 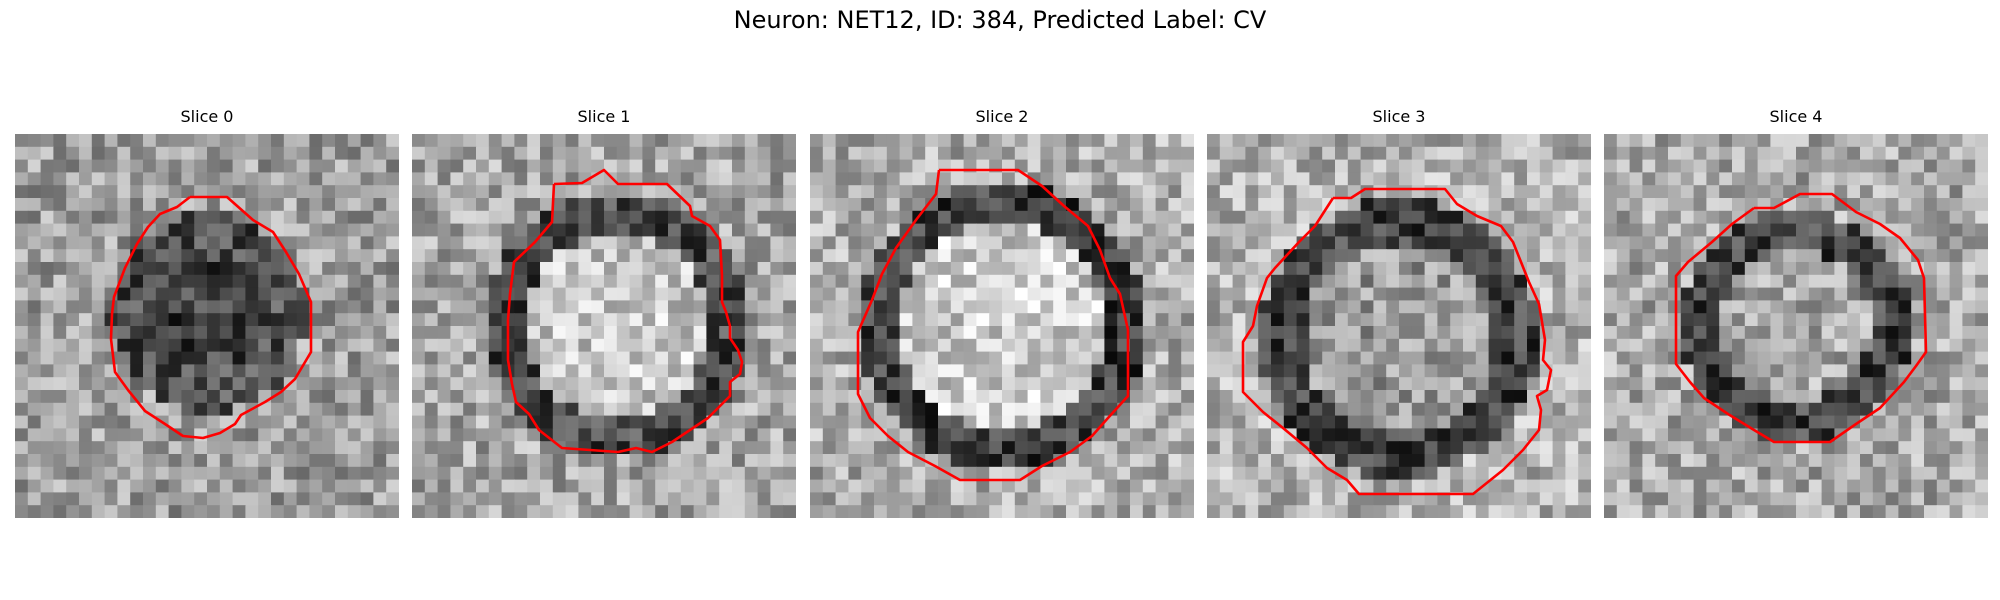 I want to click on slice-title-3: Slice 3, so click(x=1399, y=116).